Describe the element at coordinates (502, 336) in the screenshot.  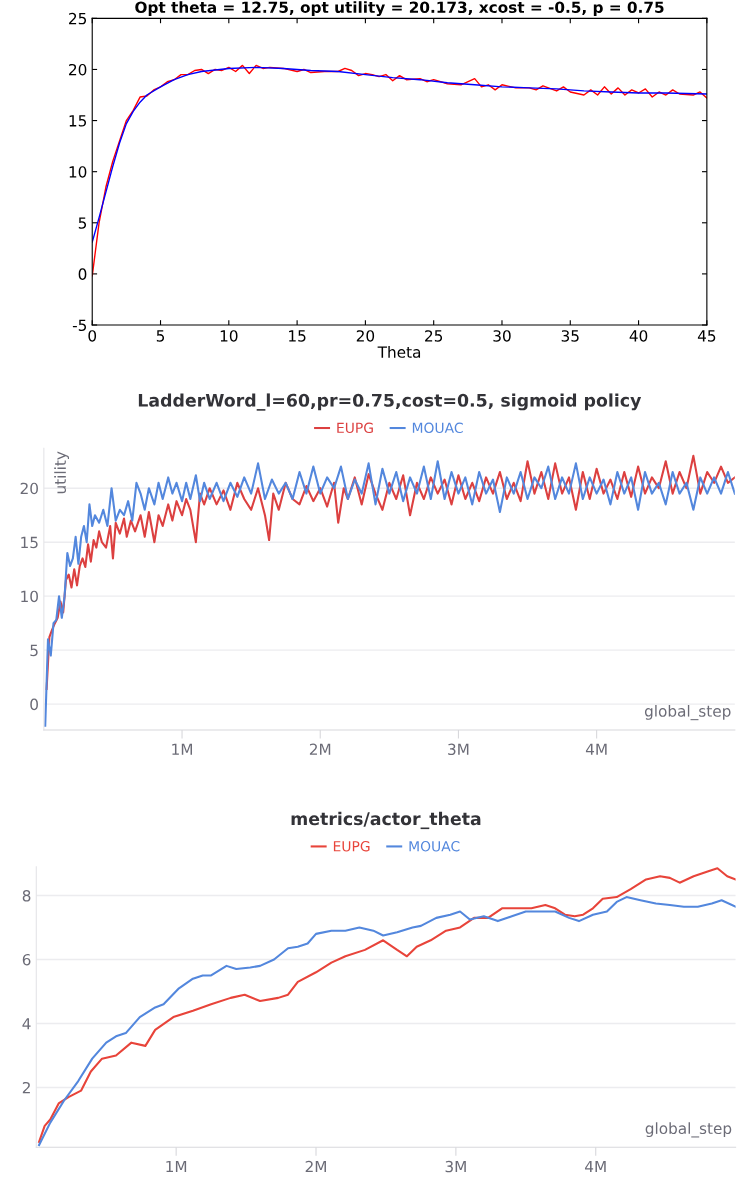
I see `x-tick-label: 30` at that location.